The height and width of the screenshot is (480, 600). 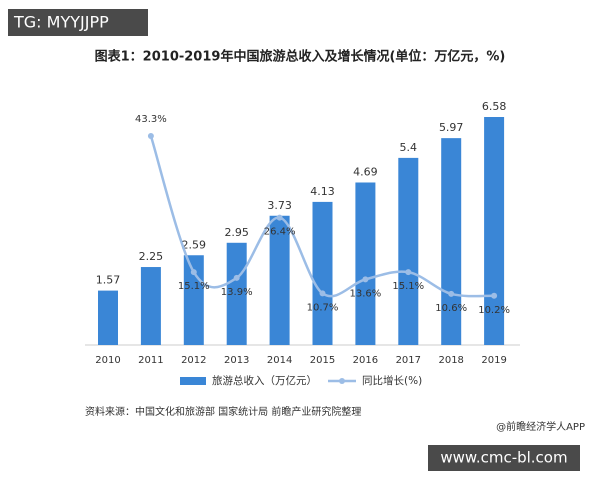 What do you see at coordinates (236, 360) in the screenshot?
I see `x-tick-label: 2013` at bounding box center [236, 360].